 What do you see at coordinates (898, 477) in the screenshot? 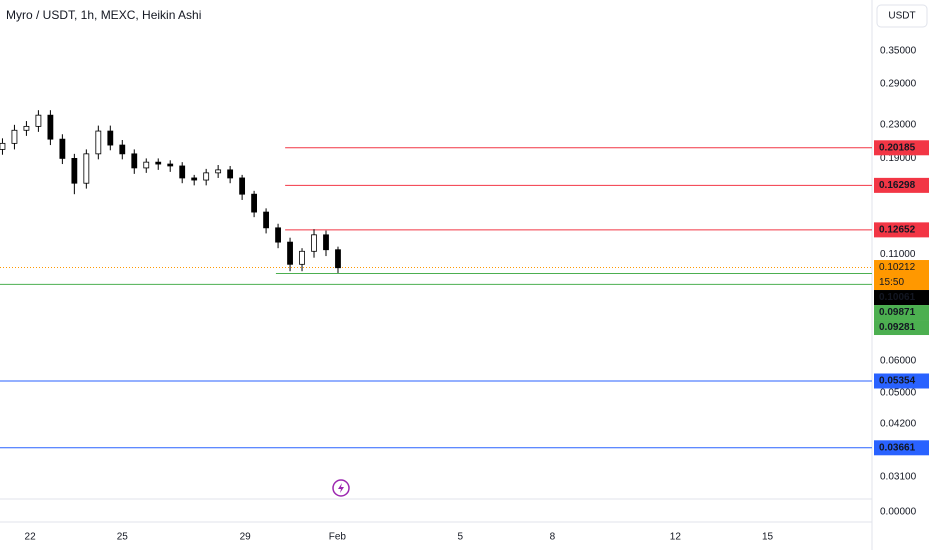
I see `y-tick-label: 0.03100` at bounding box center [898, 477].